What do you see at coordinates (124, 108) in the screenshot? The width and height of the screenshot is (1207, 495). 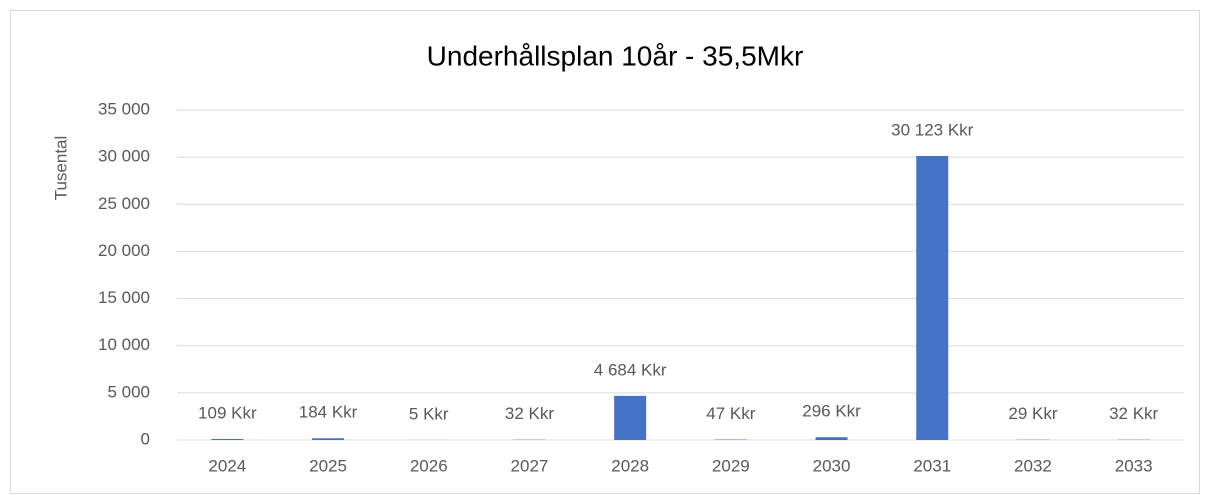 I see `y-tick-label: 35 000` at bounding box center [124, 108].